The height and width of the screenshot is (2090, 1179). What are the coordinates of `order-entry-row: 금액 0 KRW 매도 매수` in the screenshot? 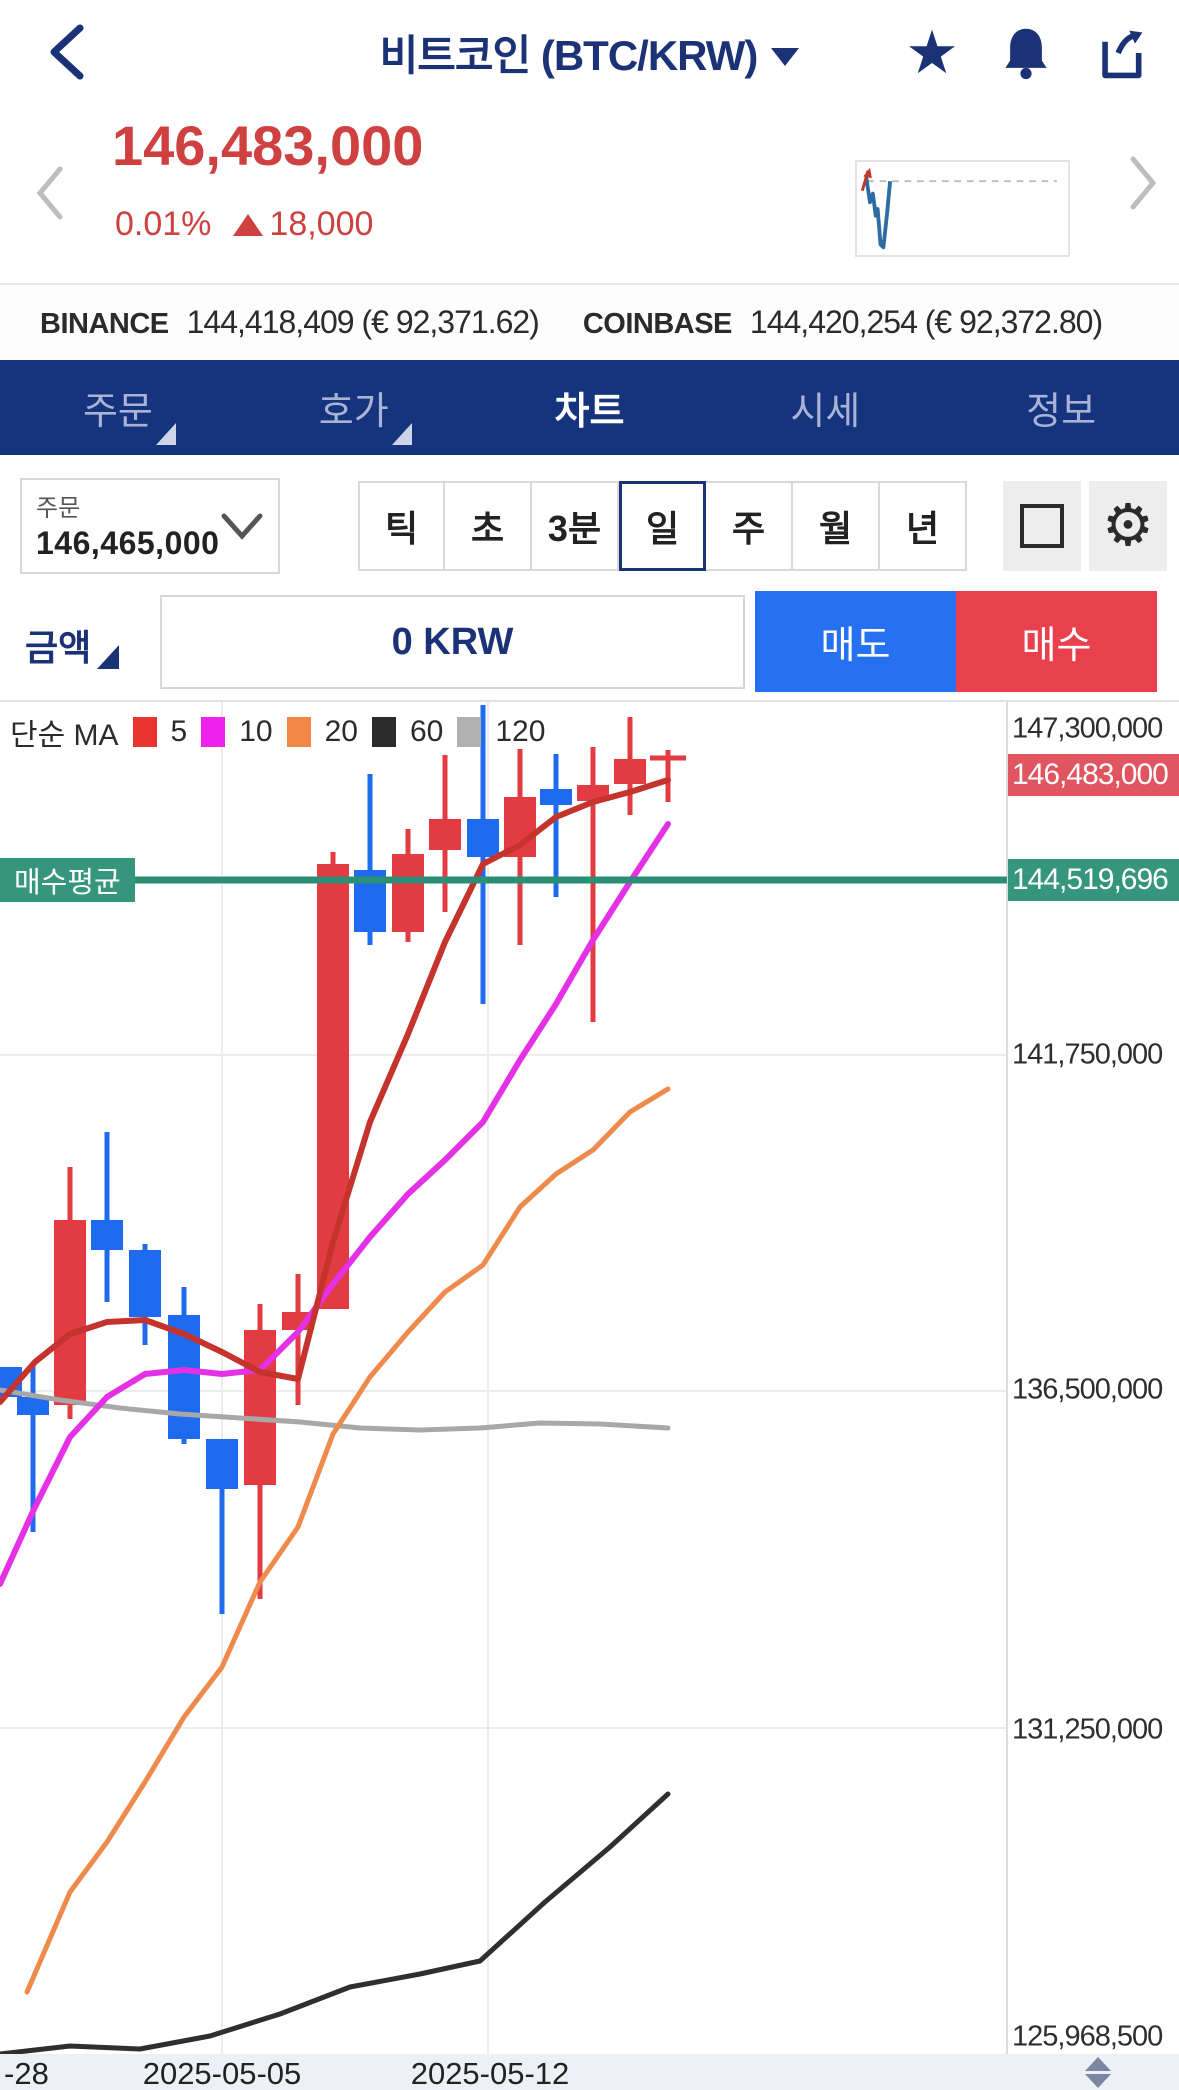 It's located at (589, 642).